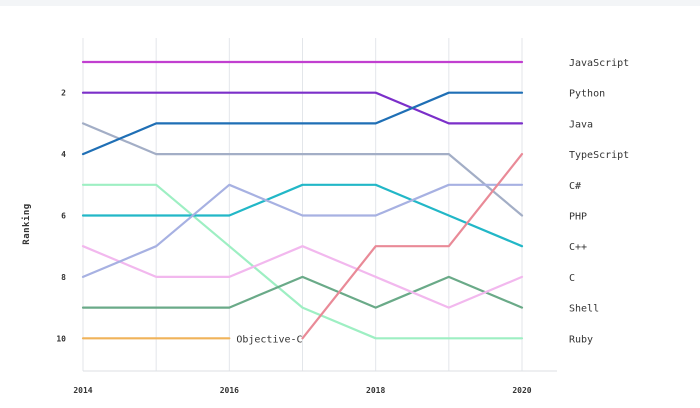 This screenshot has width=700, height=408. I want to click on annotation-objective-c: Objective-C, so click(269, 339).